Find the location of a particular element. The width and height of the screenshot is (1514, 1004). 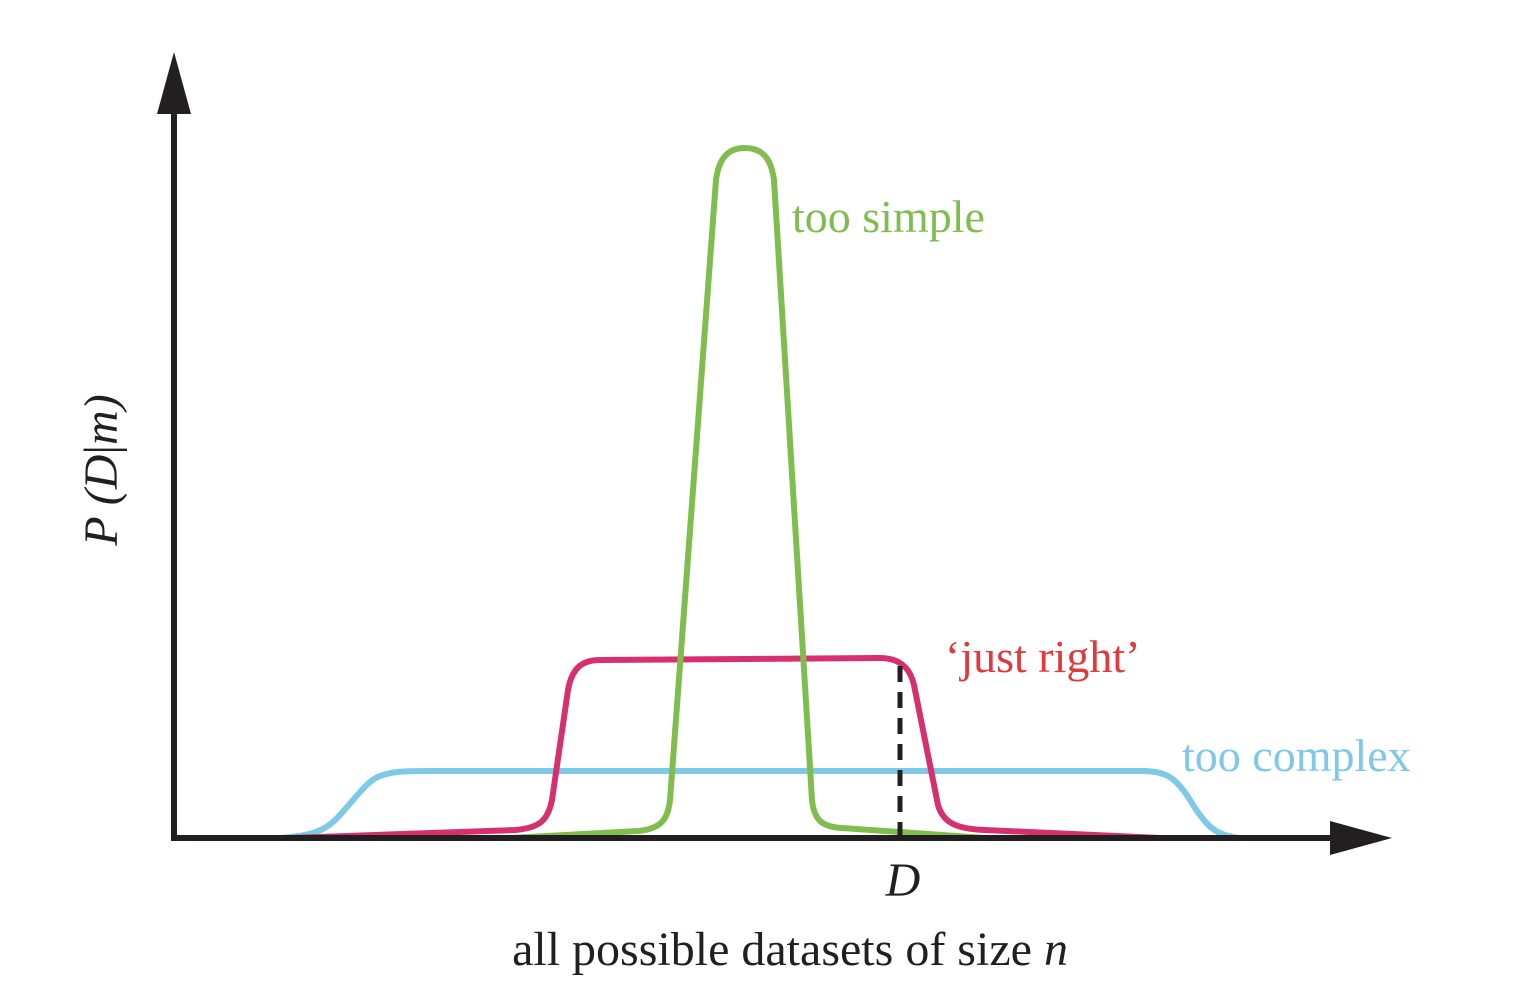

x-axis-label: all possible datasets of size n is located at coordinates (790, 949).